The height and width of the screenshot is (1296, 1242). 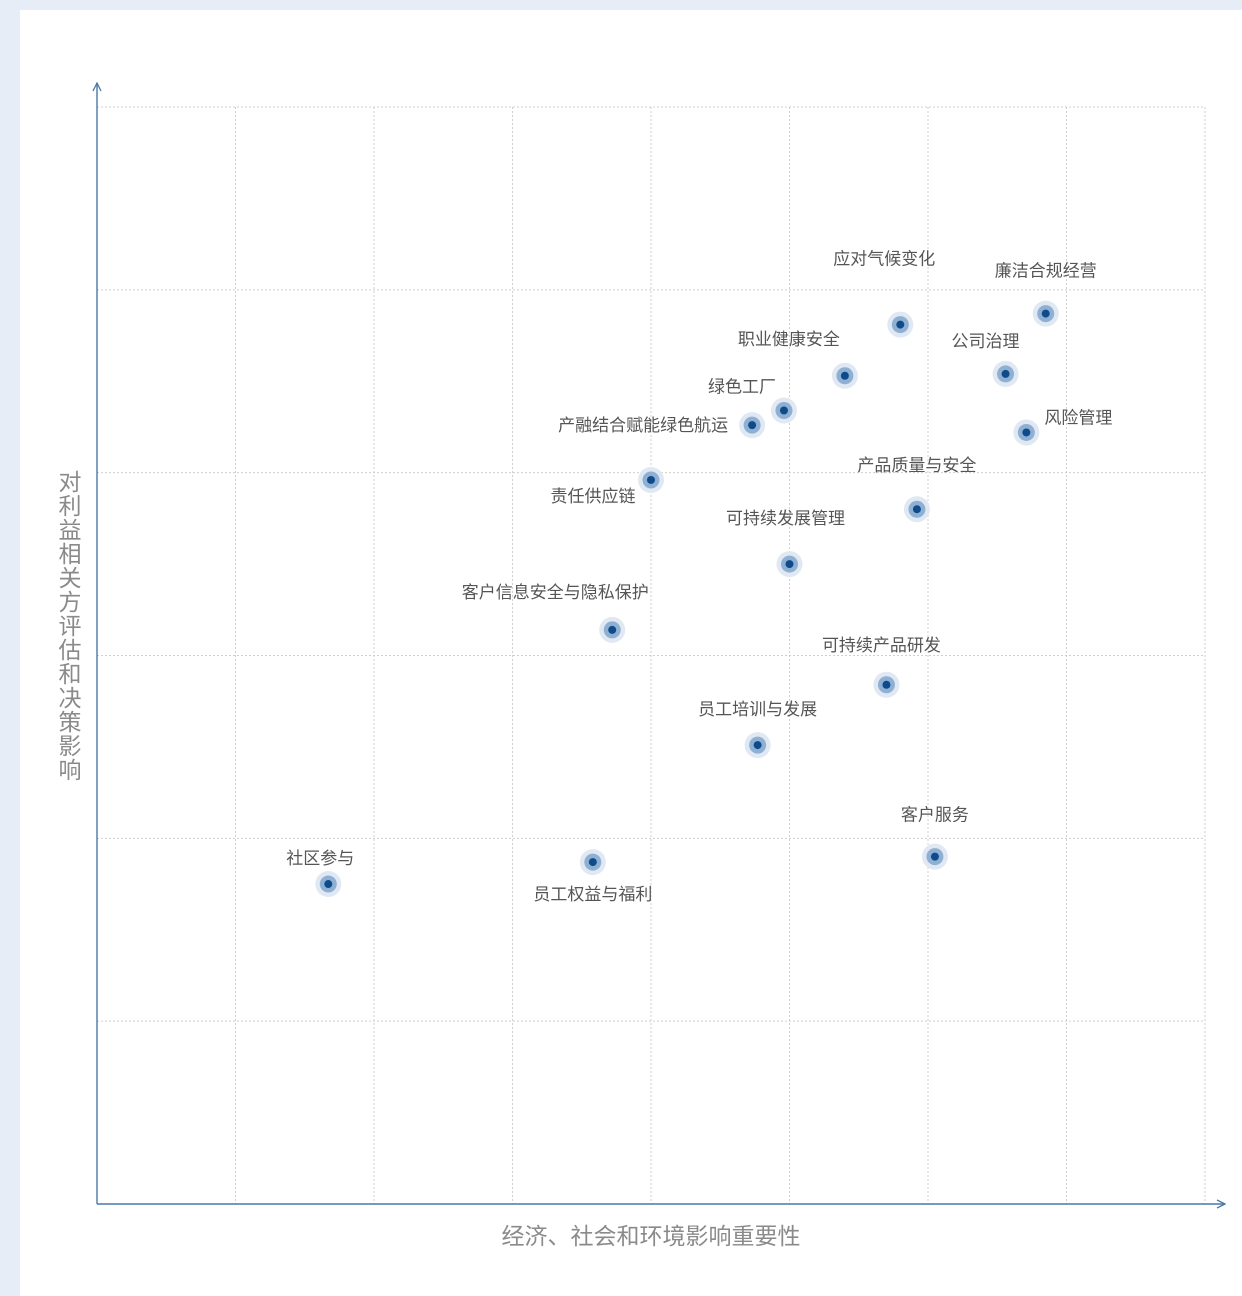 What do you see at coordinates (643, 426) in the screenshot?
I see `point-label: 产融结合赋能绿色航运` at bounding box center [643, 426].